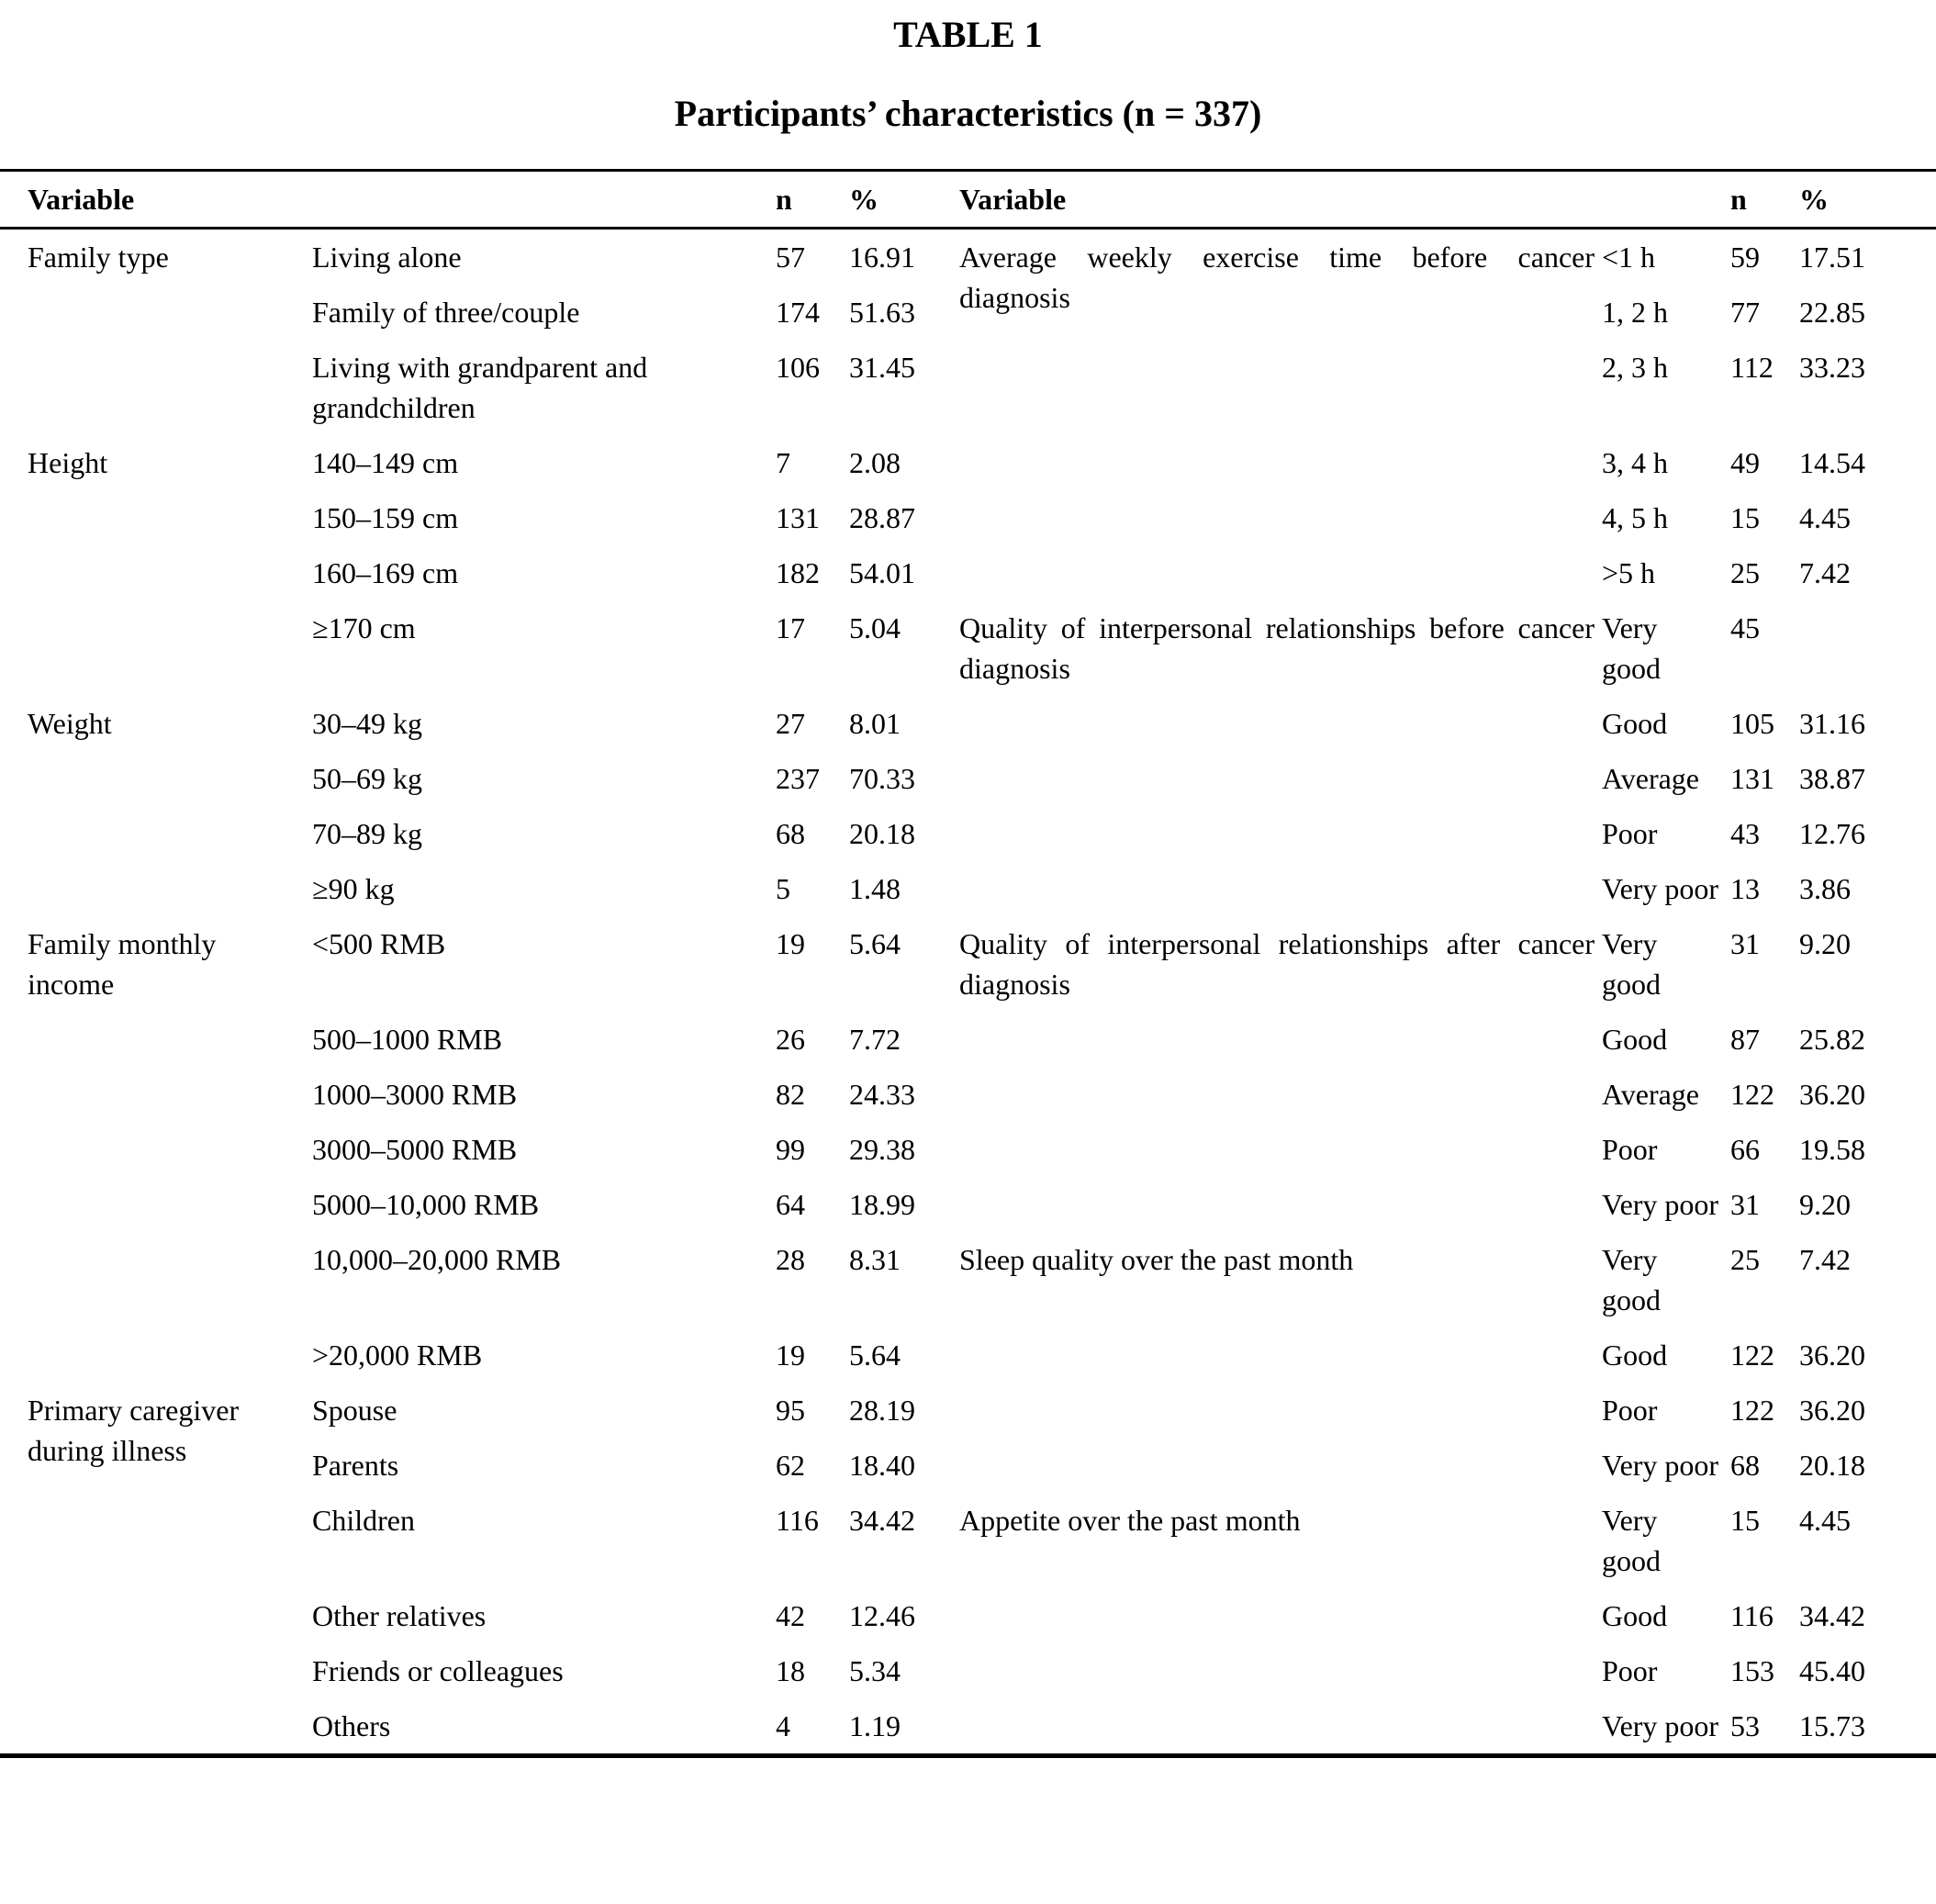 The height and width of the screenshot is (1904, 1936). Describe the element at coordinates (783, 888) in the screenshot. I see `n-cell-left: 5` at that location.